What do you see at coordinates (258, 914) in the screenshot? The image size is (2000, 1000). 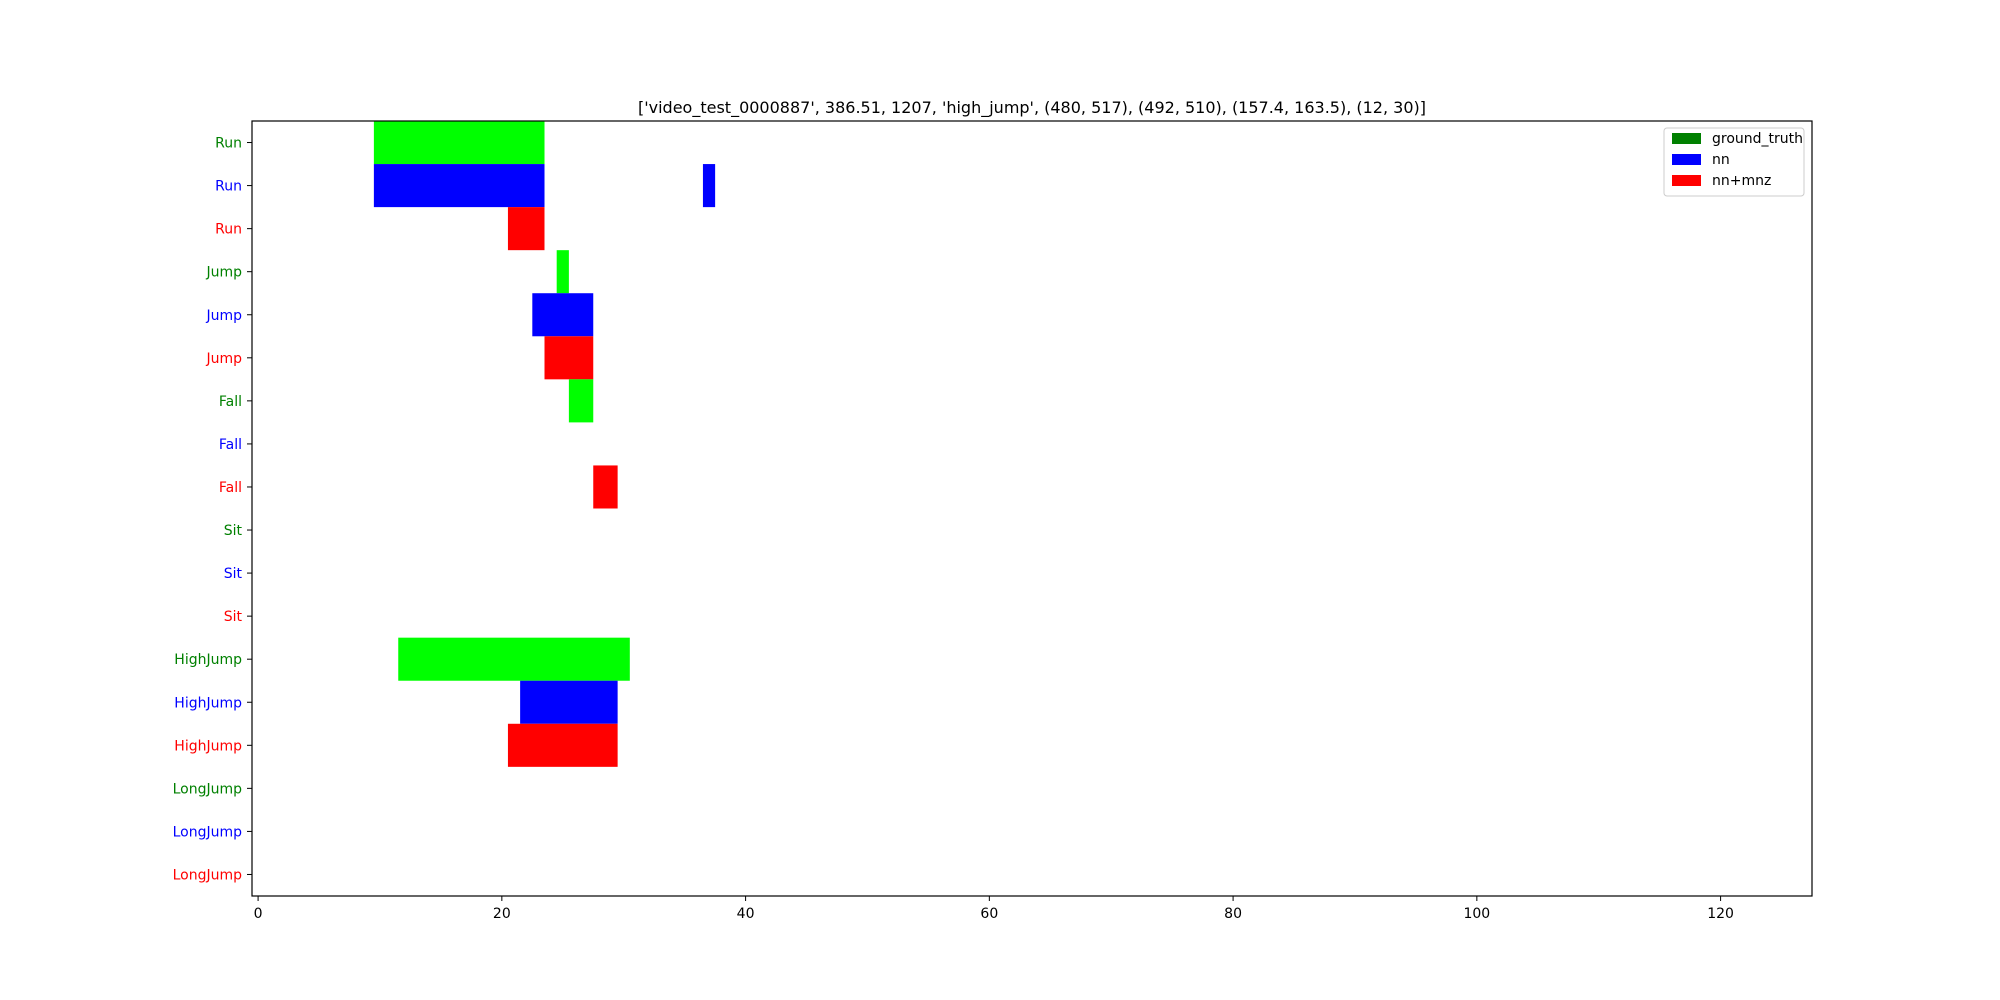 I see `x-tick-label: 0` at bounding box center [258, 914].